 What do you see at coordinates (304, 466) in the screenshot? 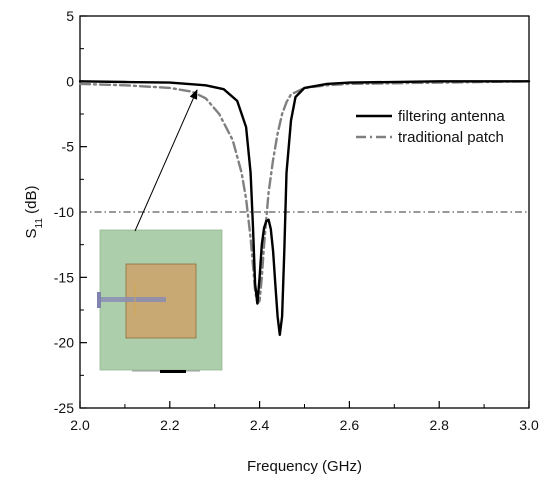
I see `x-axis-label: Frequency (GHz)` at bounding box center [304, 466].